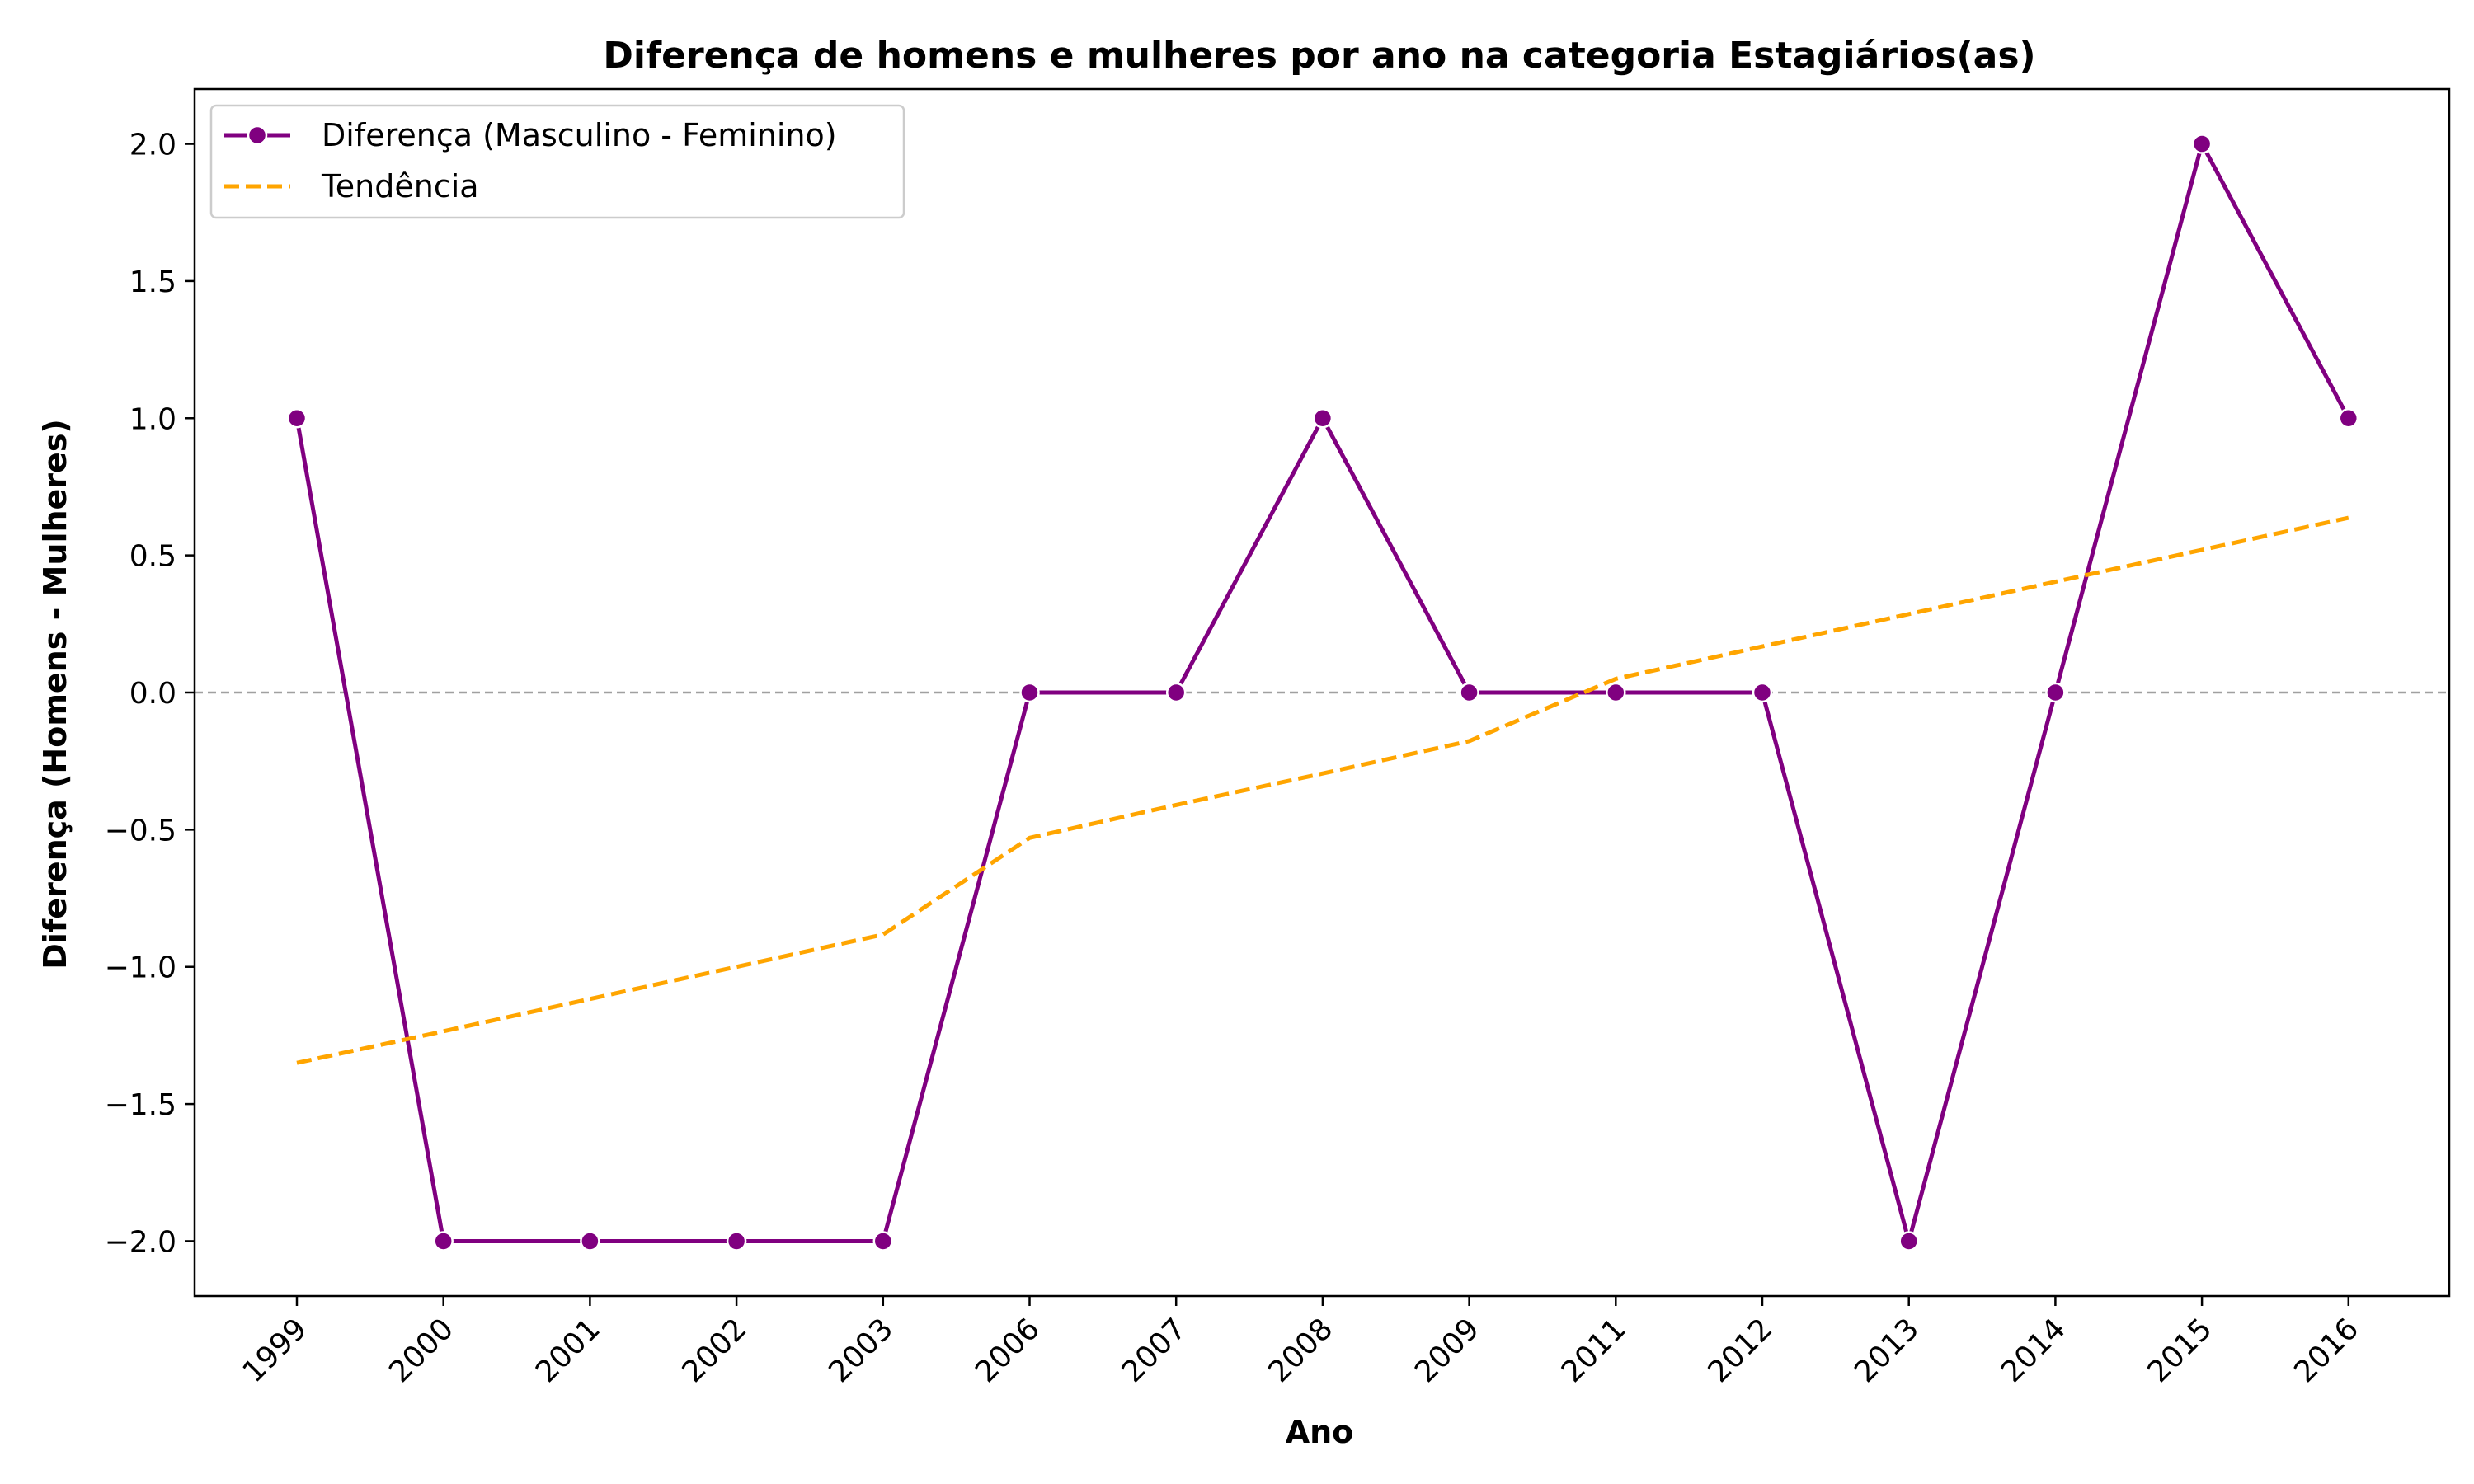 The image size is (2474, 1484). Describe the element at coordinates (1741, 1350) in the screenshot. I see `x-tick-label: 2012` at that location.